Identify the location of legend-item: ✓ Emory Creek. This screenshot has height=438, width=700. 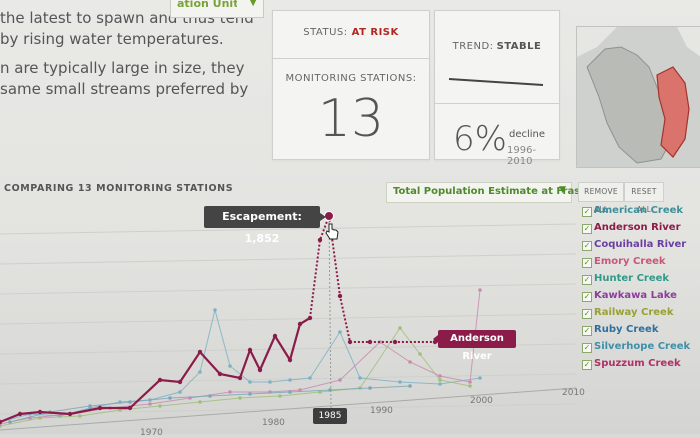
(639, 263).